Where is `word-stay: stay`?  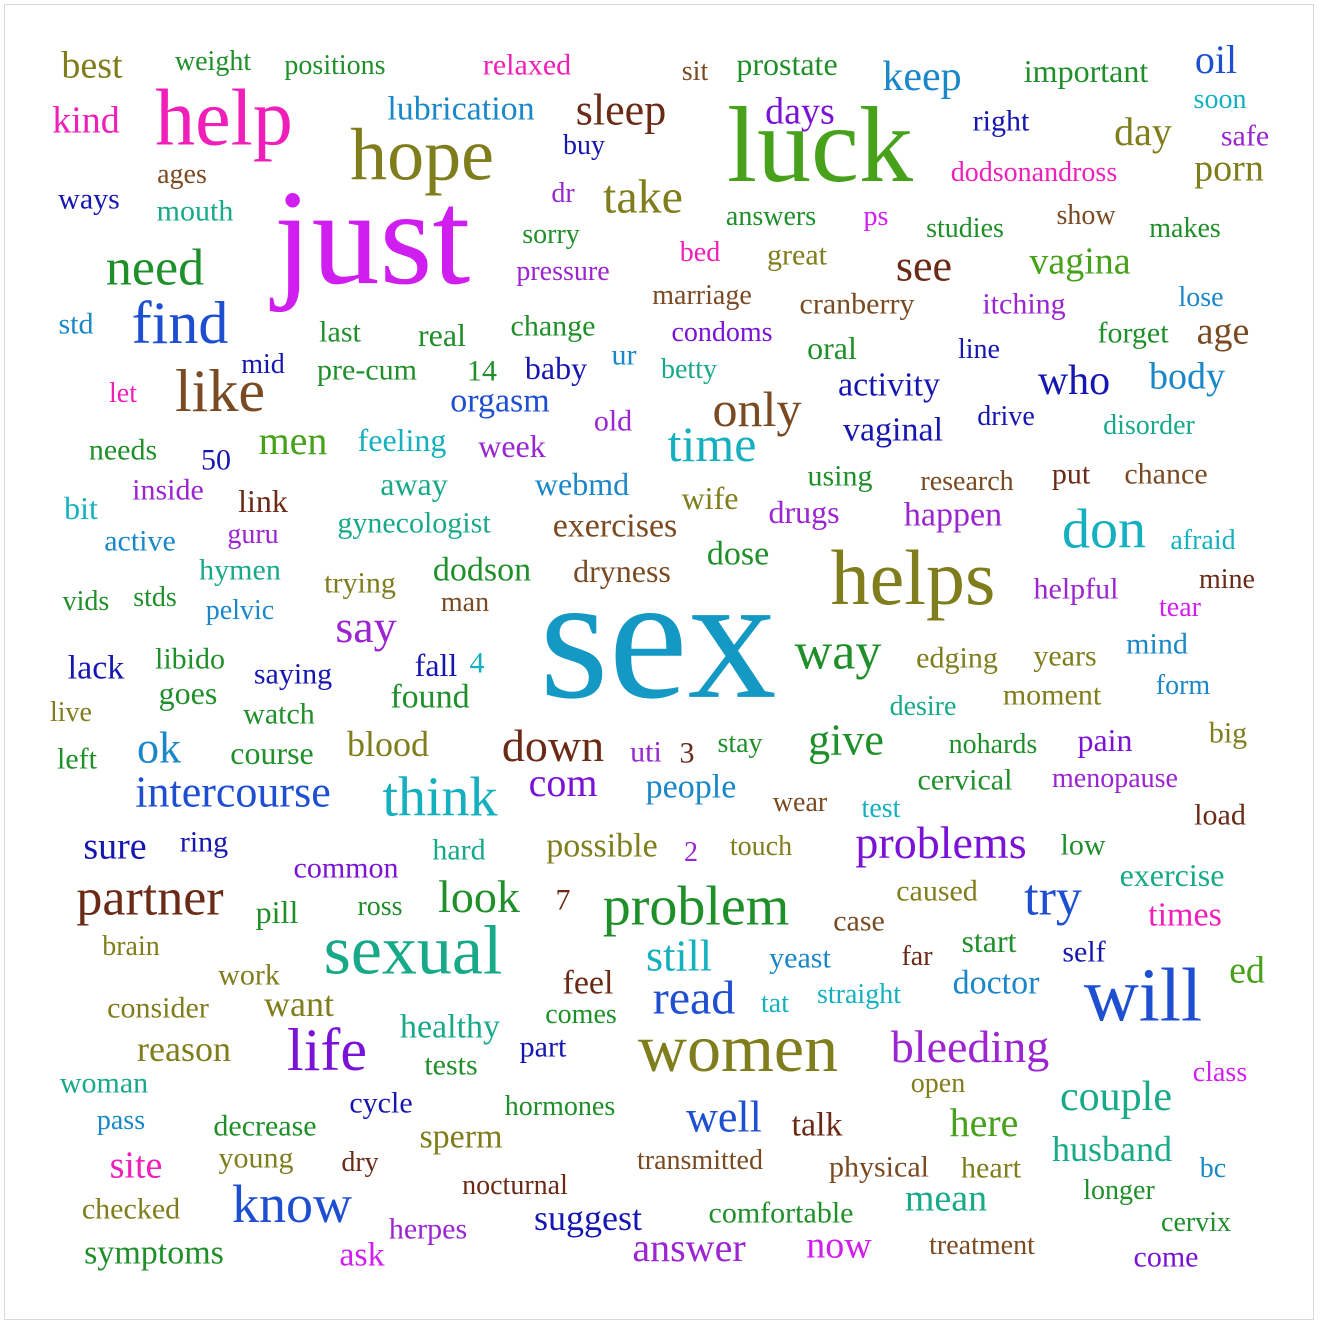 word-stay: stay is located at coordinates (740, 743).